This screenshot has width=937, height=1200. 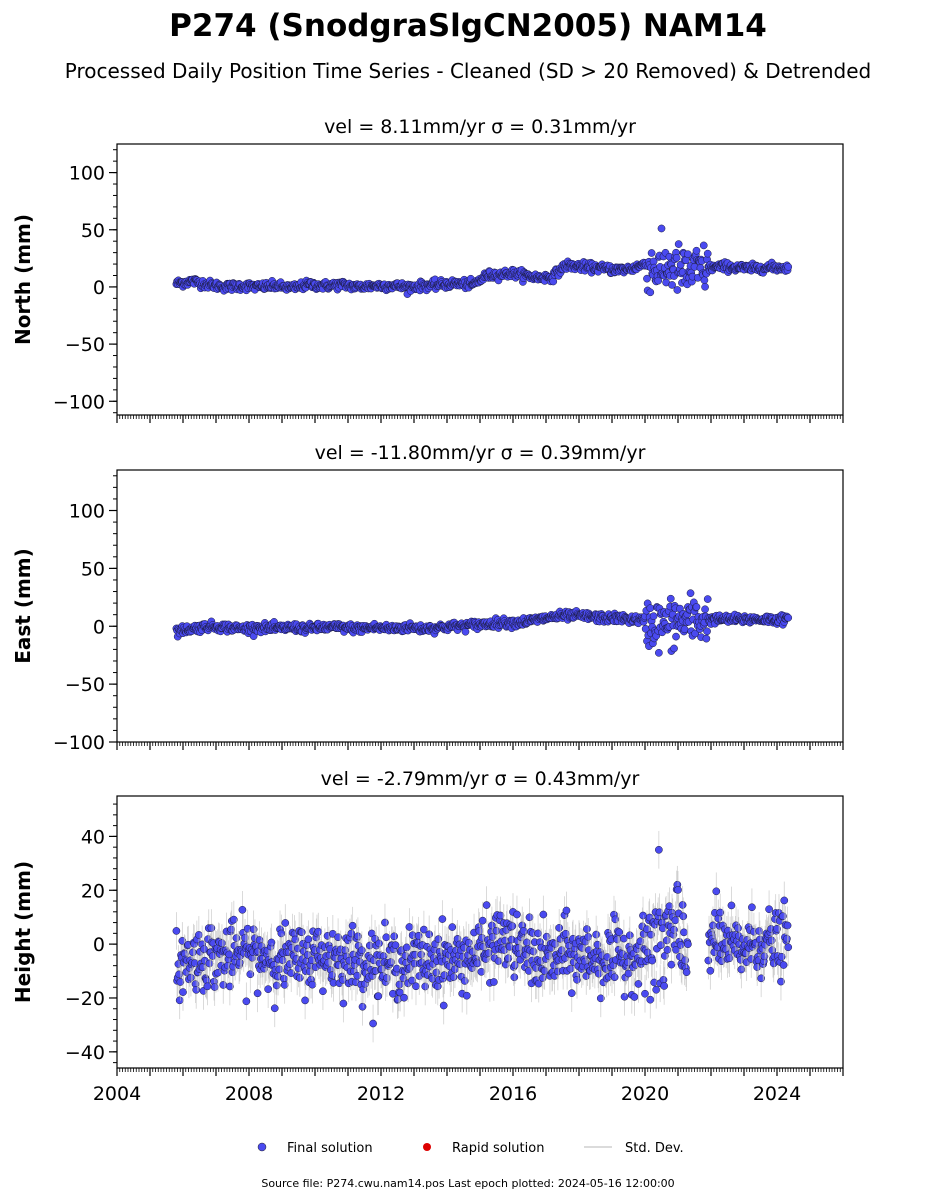 What do you see at coordinates (468, 26) in the screenshot?
I see `chart-title: P274 (SnodgraSlgCN2005) NAM14` at bounding box center [468, 26].